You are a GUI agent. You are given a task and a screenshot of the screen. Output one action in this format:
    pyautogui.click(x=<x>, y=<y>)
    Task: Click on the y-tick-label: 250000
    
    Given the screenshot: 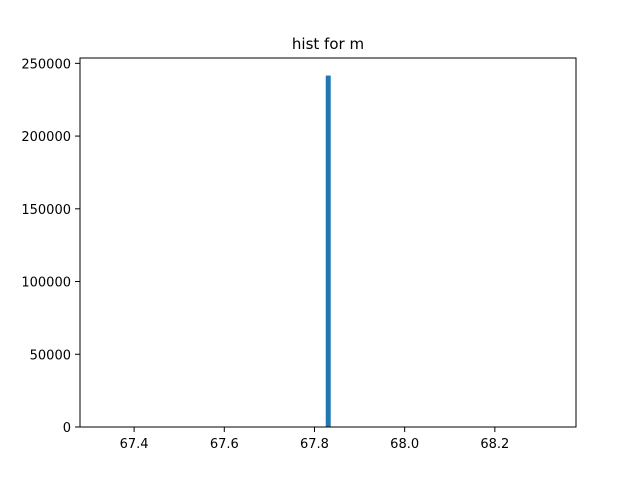 What is the action you would take?
    pyautogui.click(x=46, y=64)
    